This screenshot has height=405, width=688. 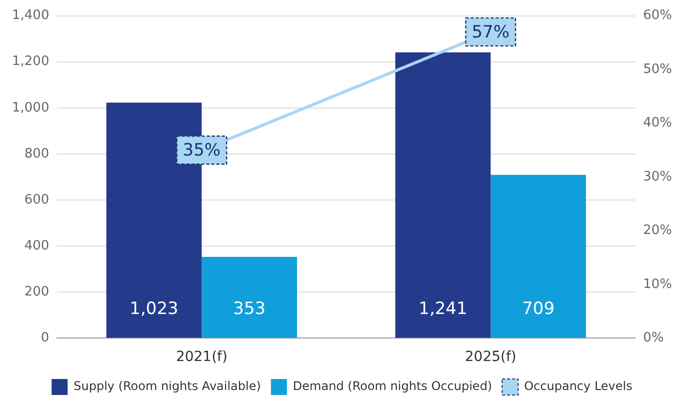 I want to click on y2-tick-label: 50%, so click(x=657, y=69).